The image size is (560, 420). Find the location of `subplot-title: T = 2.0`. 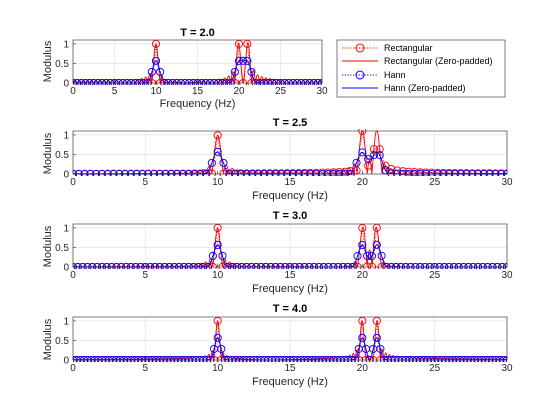

subplot-title: T = 2.0 is located at coordinates (197, 33).